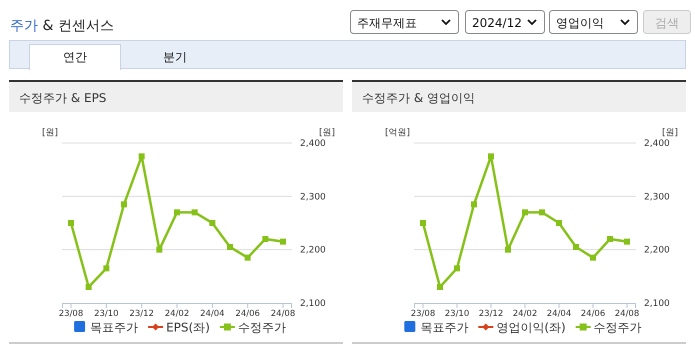 This screenshot has height=349, width=695. What do you see at coordinates (580, 23) in the screenshot?
I see `text: 영업이익` at bounding box center [580, 23].